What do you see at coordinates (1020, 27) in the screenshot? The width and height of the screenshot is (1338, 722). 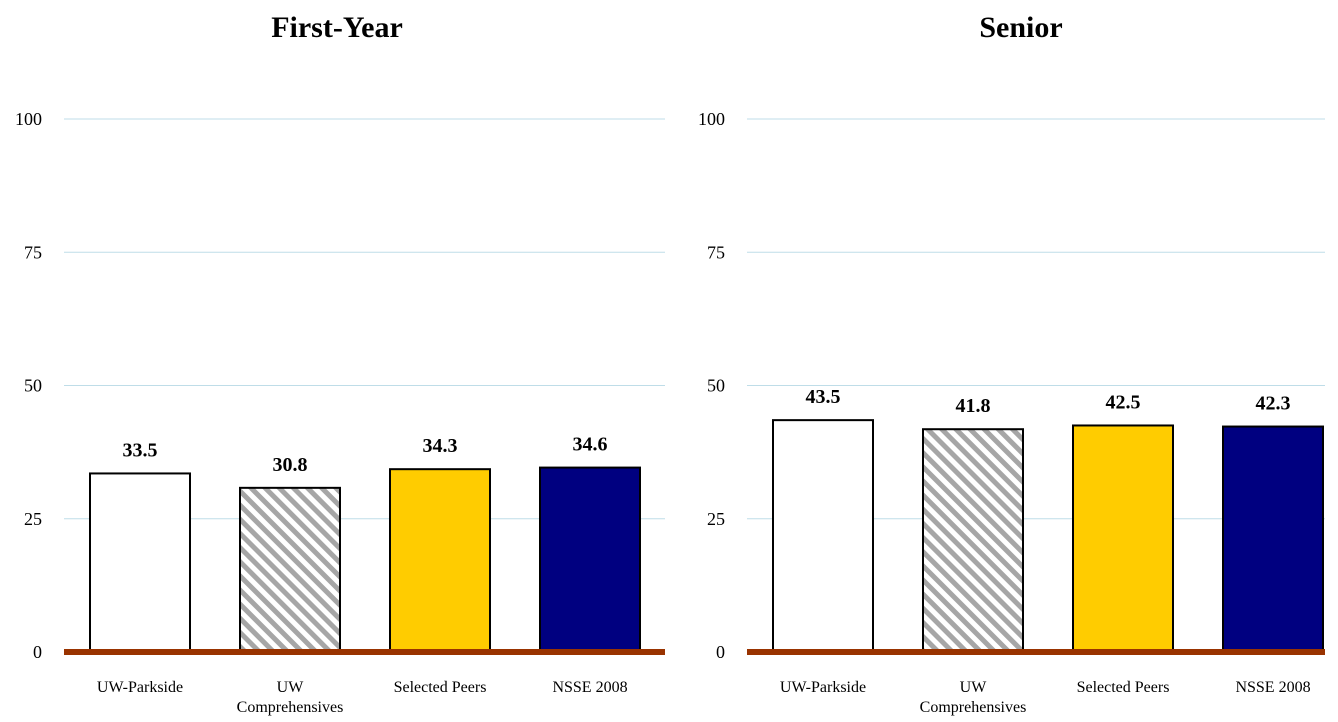 I see `chart-title: Senior` at bounding box center [1020, 27].